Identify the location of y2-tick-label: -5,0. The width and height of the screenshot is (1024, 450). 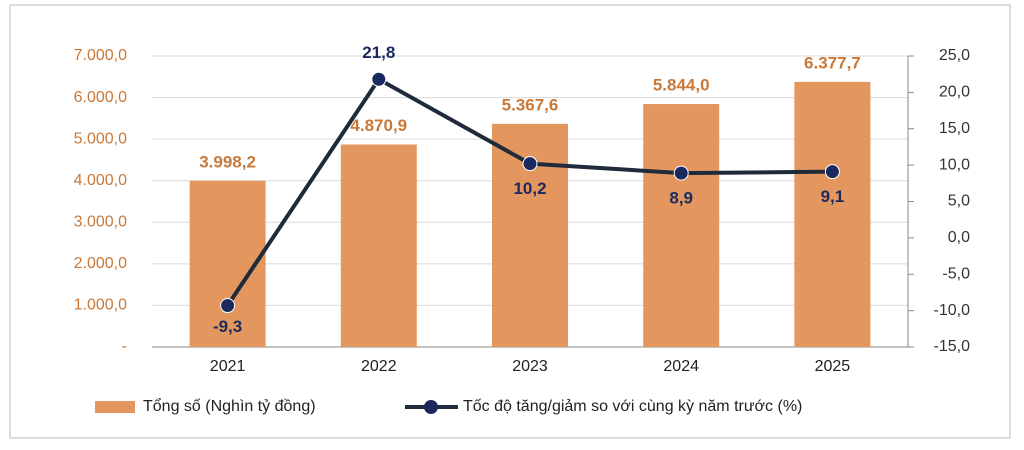
(956, 273).